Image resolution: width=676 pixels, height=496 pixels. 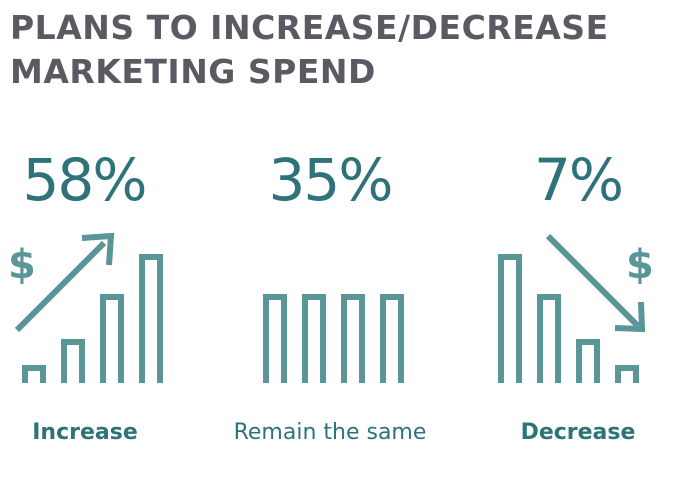 What do you see at coordinates (578, 432) in the screenshot?
I see `category-label-decrease: Decrease` at bounding box center [578, 432].